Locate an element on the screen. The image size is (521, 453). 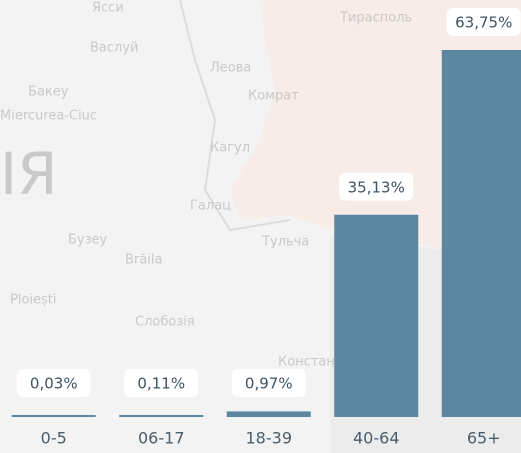
value-label: 0,03% is located at coordinates (54, 384).